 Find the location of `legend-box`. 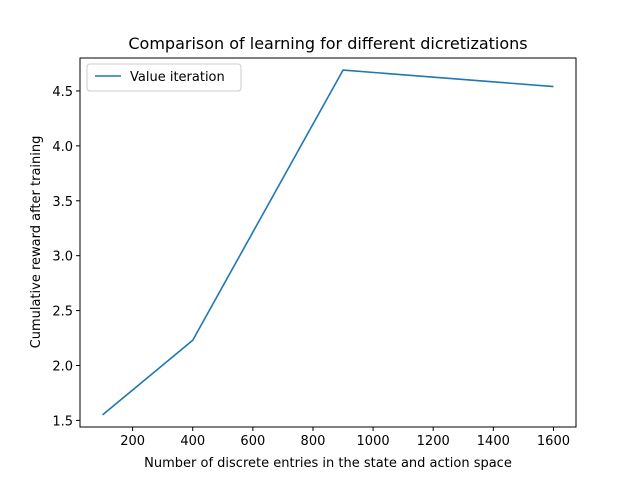

legend-box is located at coordinates (164, 77).